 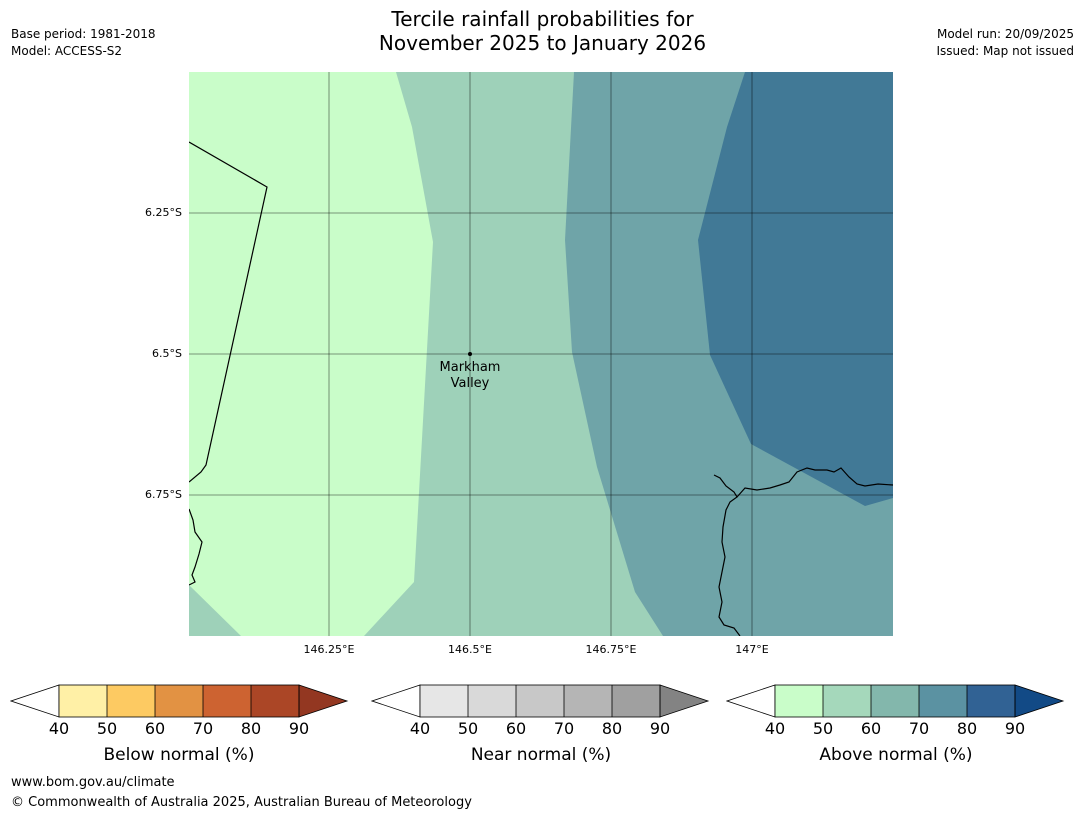 I want to click on legend-above-normal-colorbar, so click(x=895, y=701).